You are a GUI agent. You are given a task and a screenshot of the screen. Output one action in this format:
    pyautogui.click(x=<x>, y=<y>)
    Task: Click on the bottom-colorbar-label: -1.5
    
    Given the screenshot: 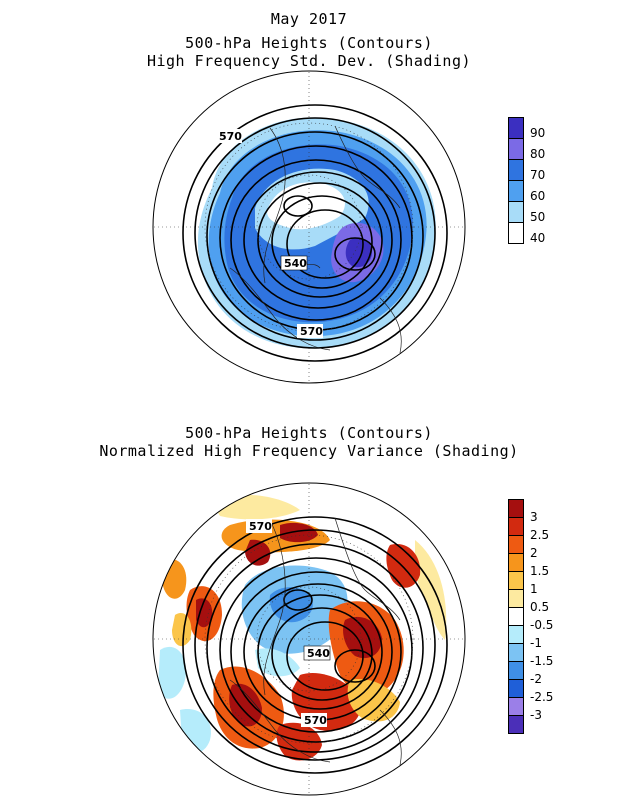 What is the action you would take?
    pyautogui.click(x=542, y=661)
    